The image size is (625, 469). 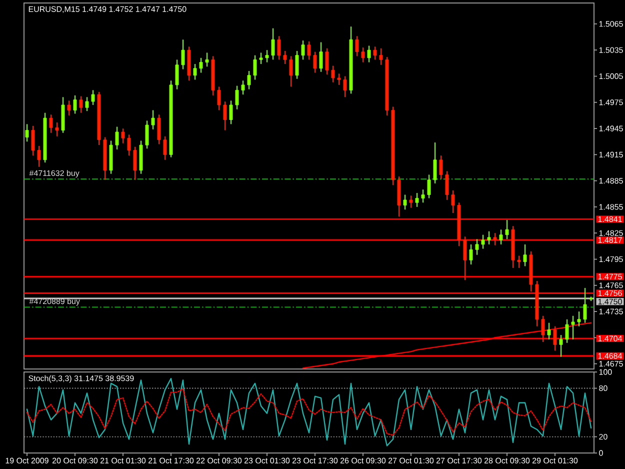 What do you see at coordinates (603, 437) in the screenshot?
I see `y-tick-label: 20` at bounding box center [603, 437].